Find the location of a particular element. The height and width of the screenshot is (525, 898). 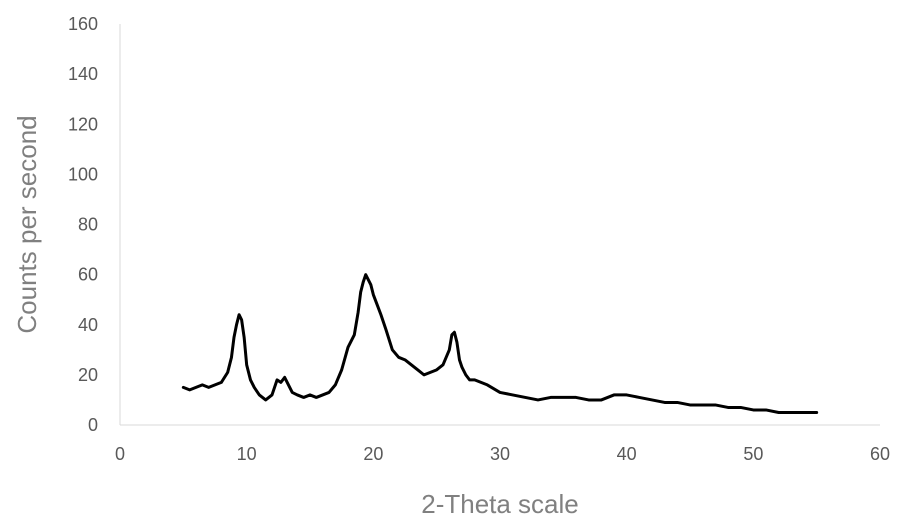

x-tick-label: 40 is located at coordinates (627, 454).